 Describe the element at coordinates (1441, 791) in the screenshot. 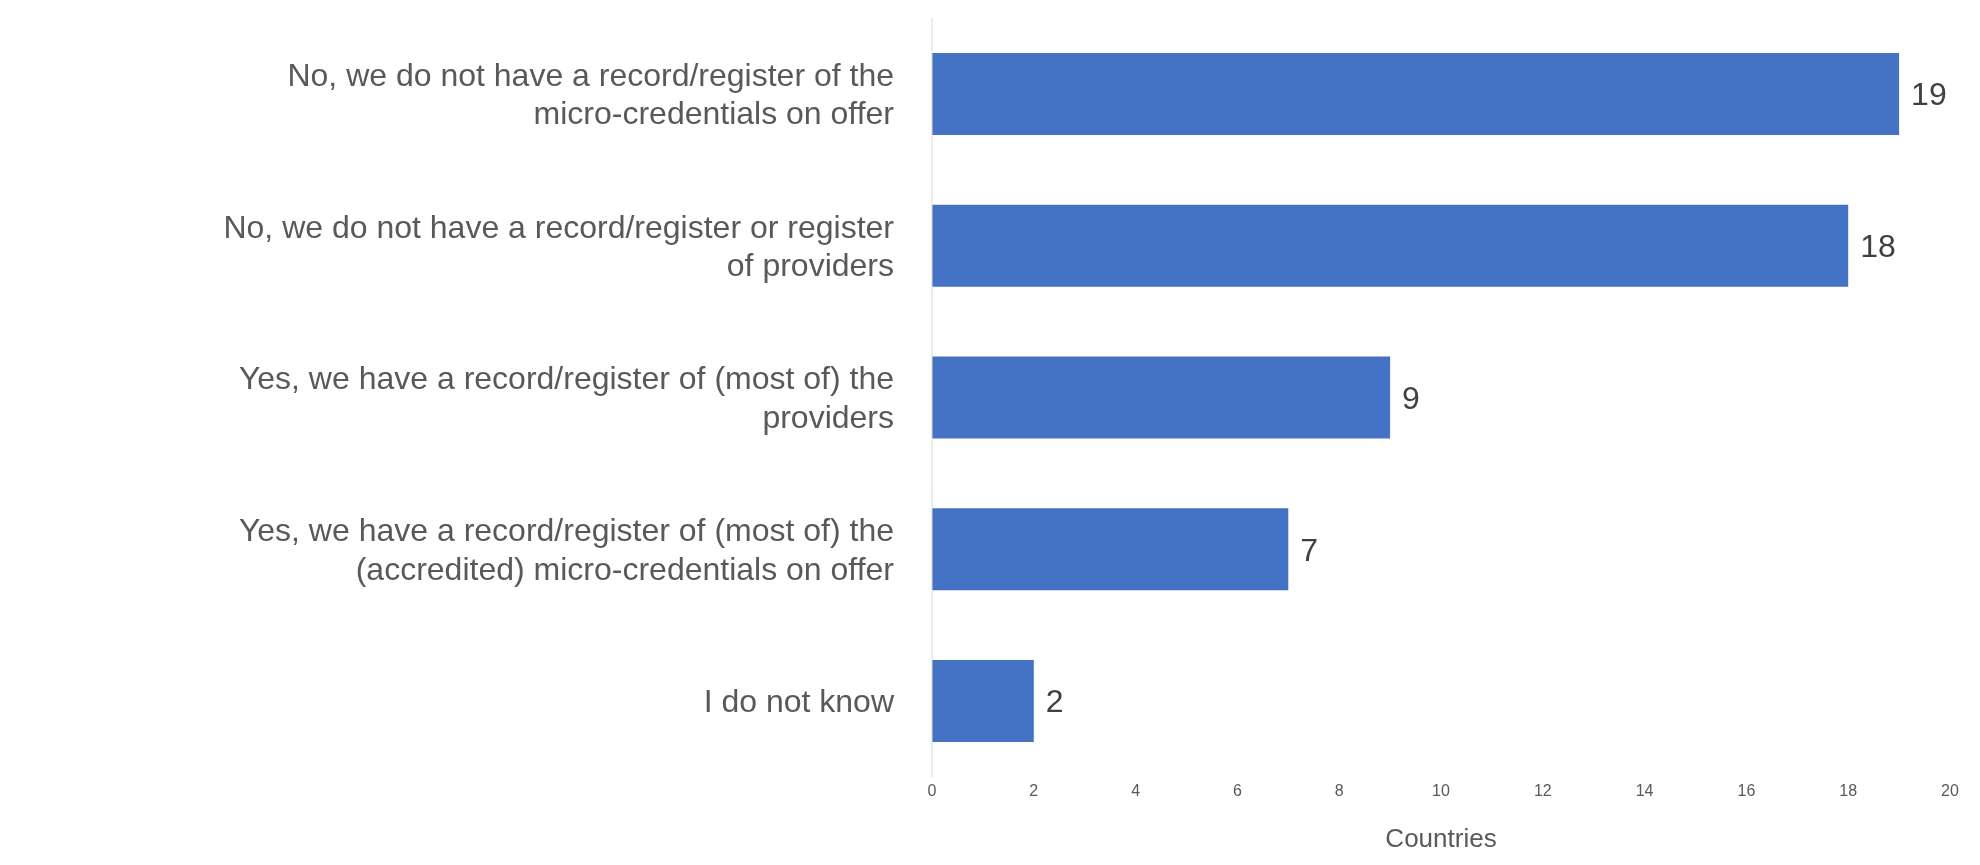

I see `x-tick-label: 10` at that location.